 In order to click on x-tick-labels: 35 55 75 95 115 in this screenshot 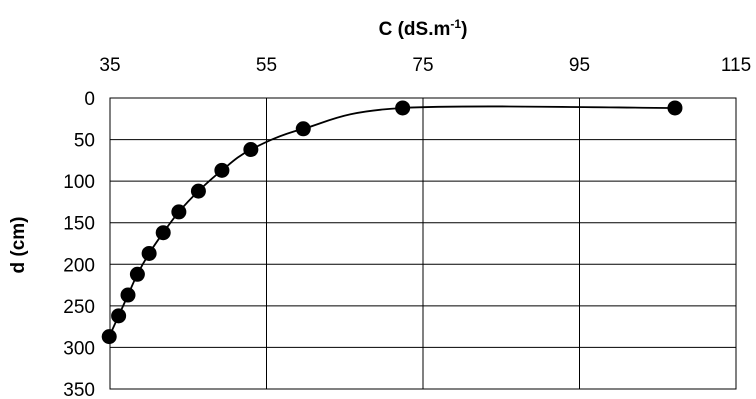, I will do `click(425, 65)`.